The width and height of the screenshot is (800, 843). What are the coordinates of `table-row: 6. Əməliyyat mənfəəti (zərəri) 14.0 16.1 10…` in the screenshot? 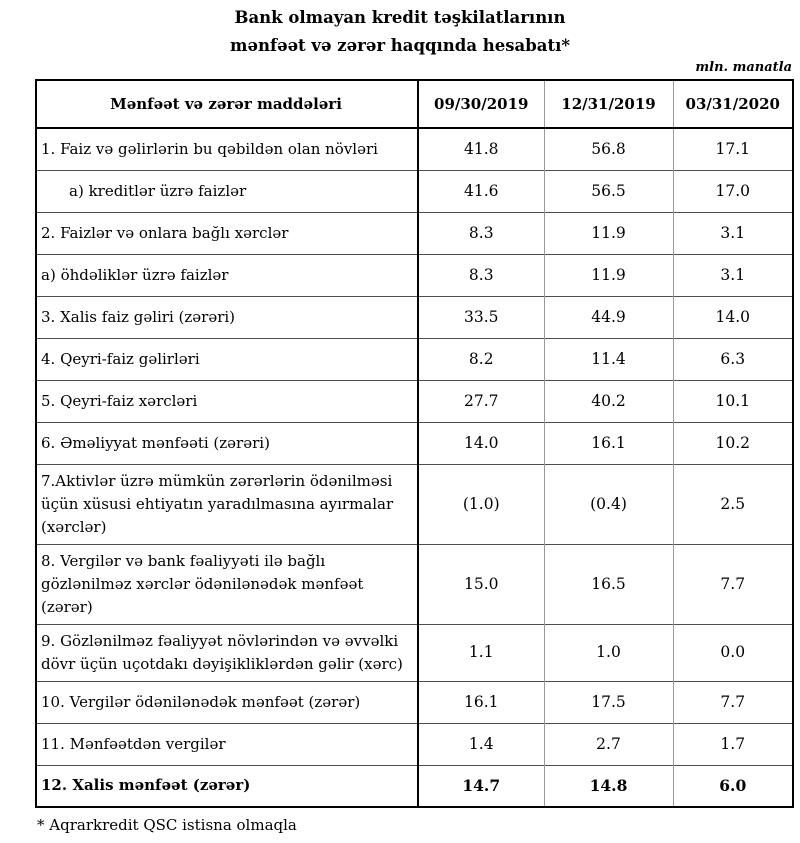 It's located at (414, 442).